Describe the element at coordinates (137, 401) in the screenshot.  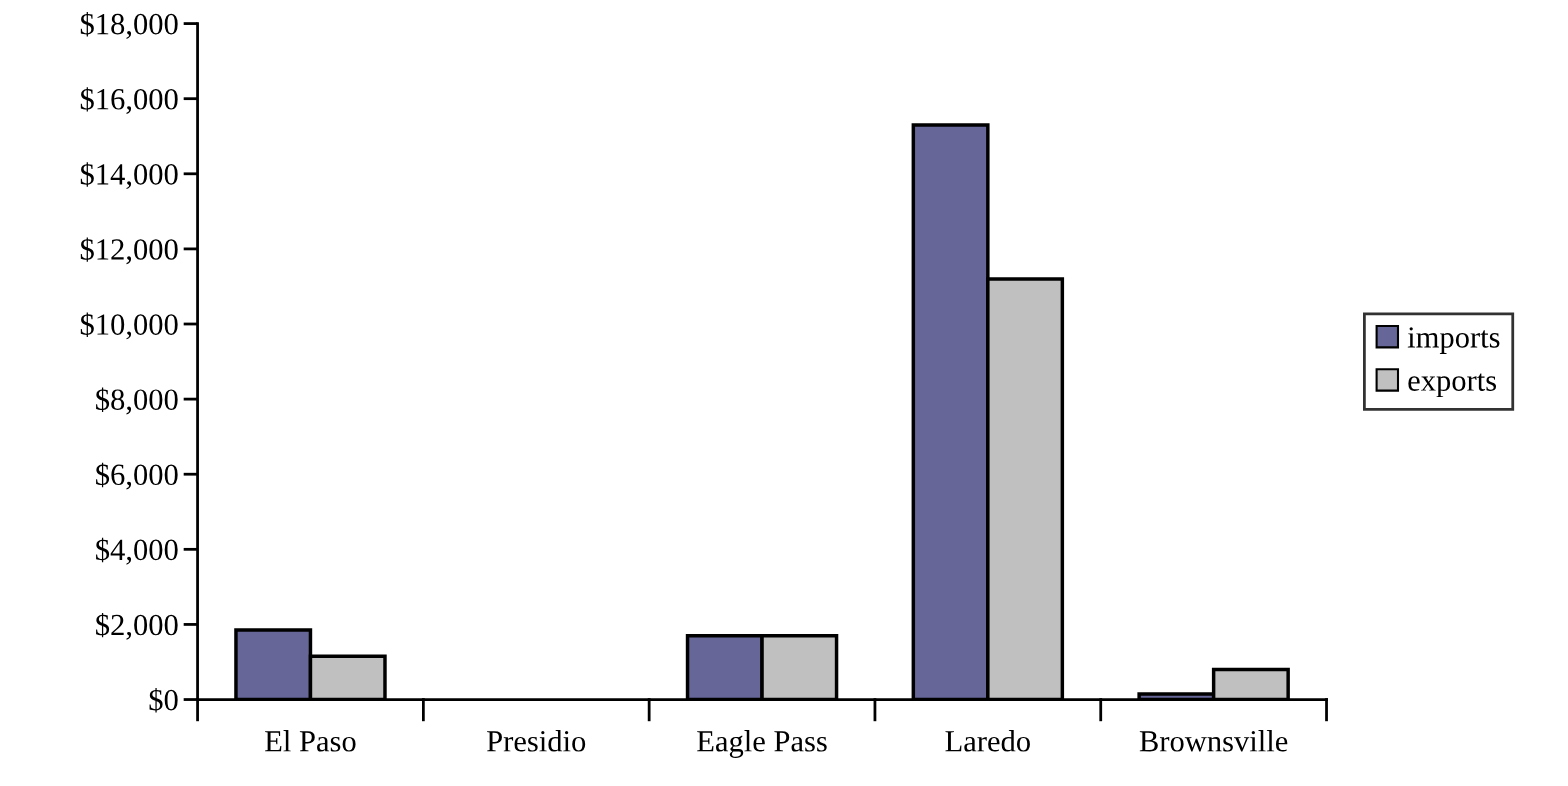
I see `y-tick-label: $8,000` at that location.